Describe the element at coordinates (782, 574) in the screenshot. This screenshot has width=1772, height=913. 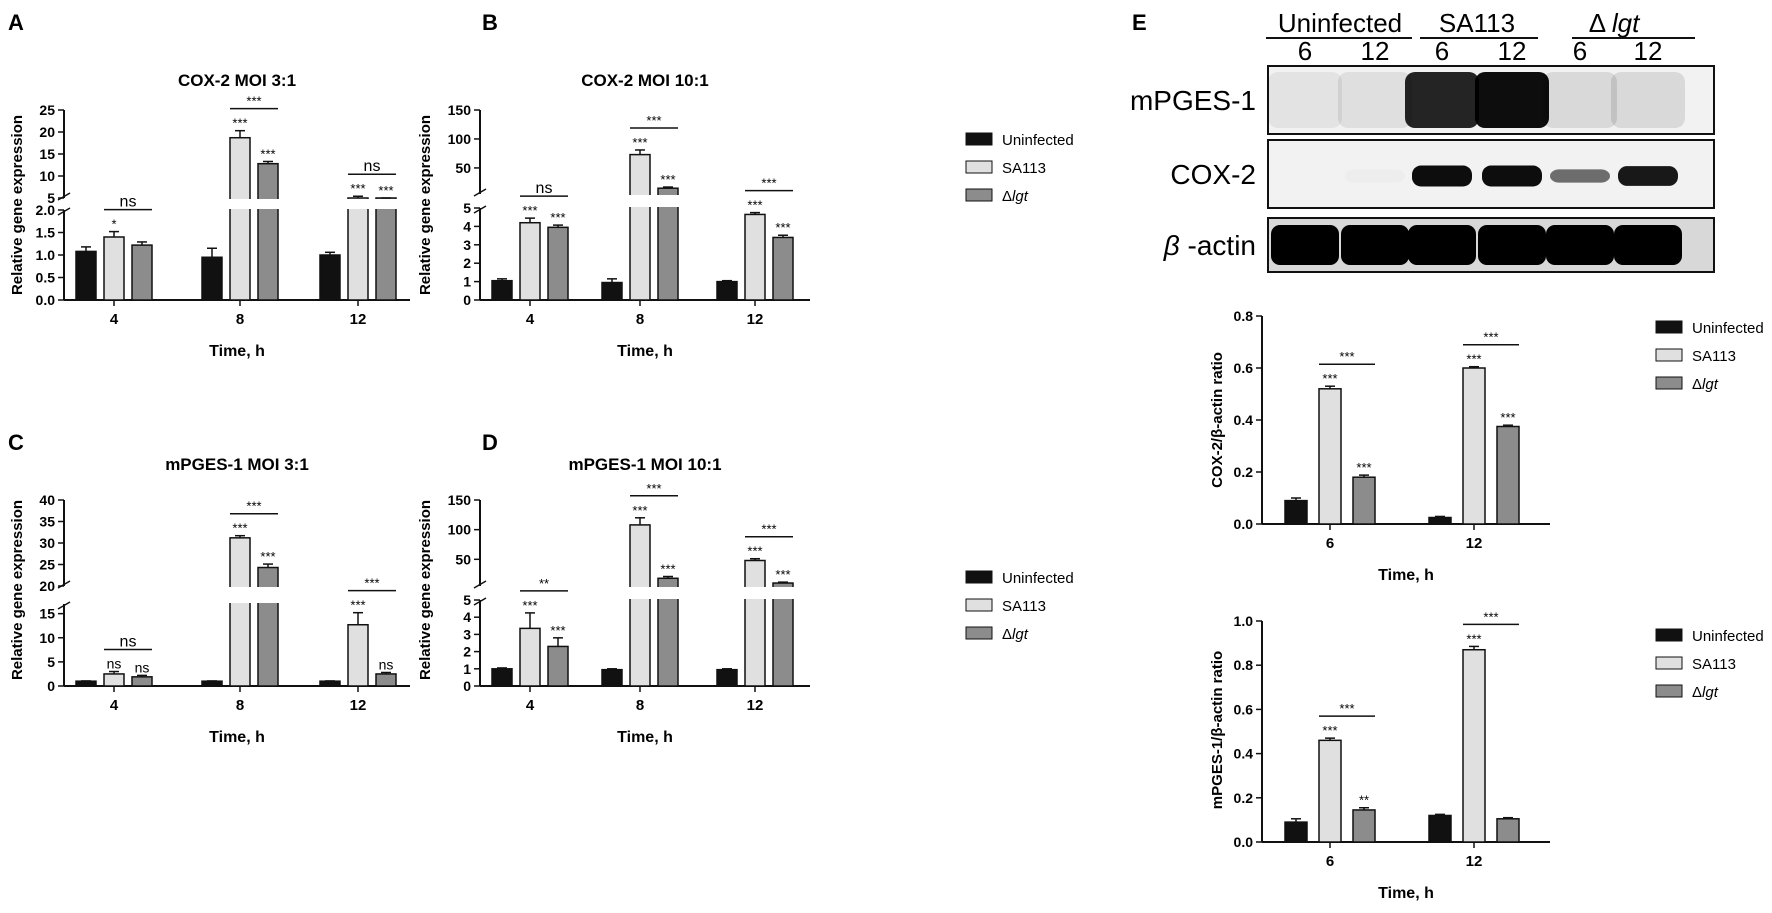
I see `panel-d-sig-2-2: ***` at that location.